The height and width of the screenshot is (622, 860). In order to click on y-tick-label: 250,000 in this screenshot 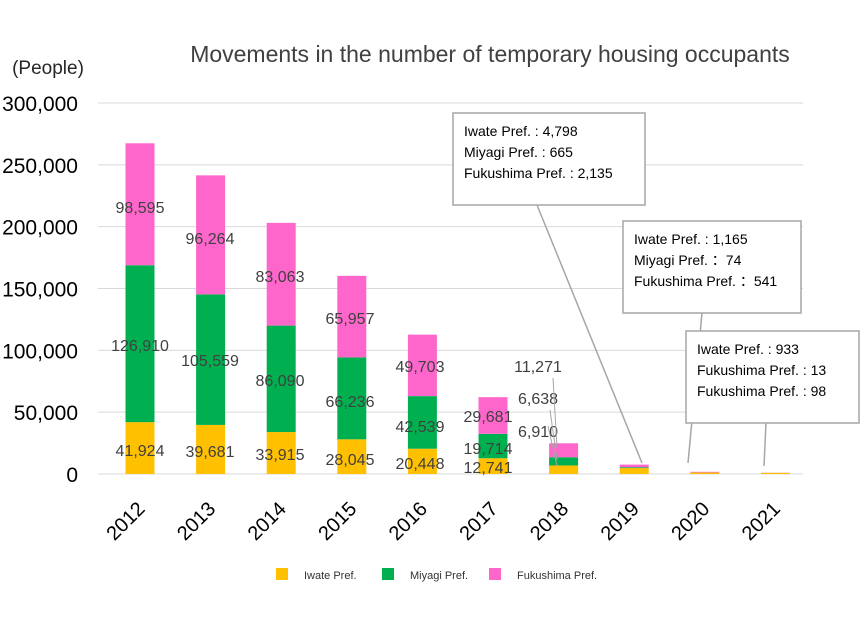, I will do `click(40, 166)`.